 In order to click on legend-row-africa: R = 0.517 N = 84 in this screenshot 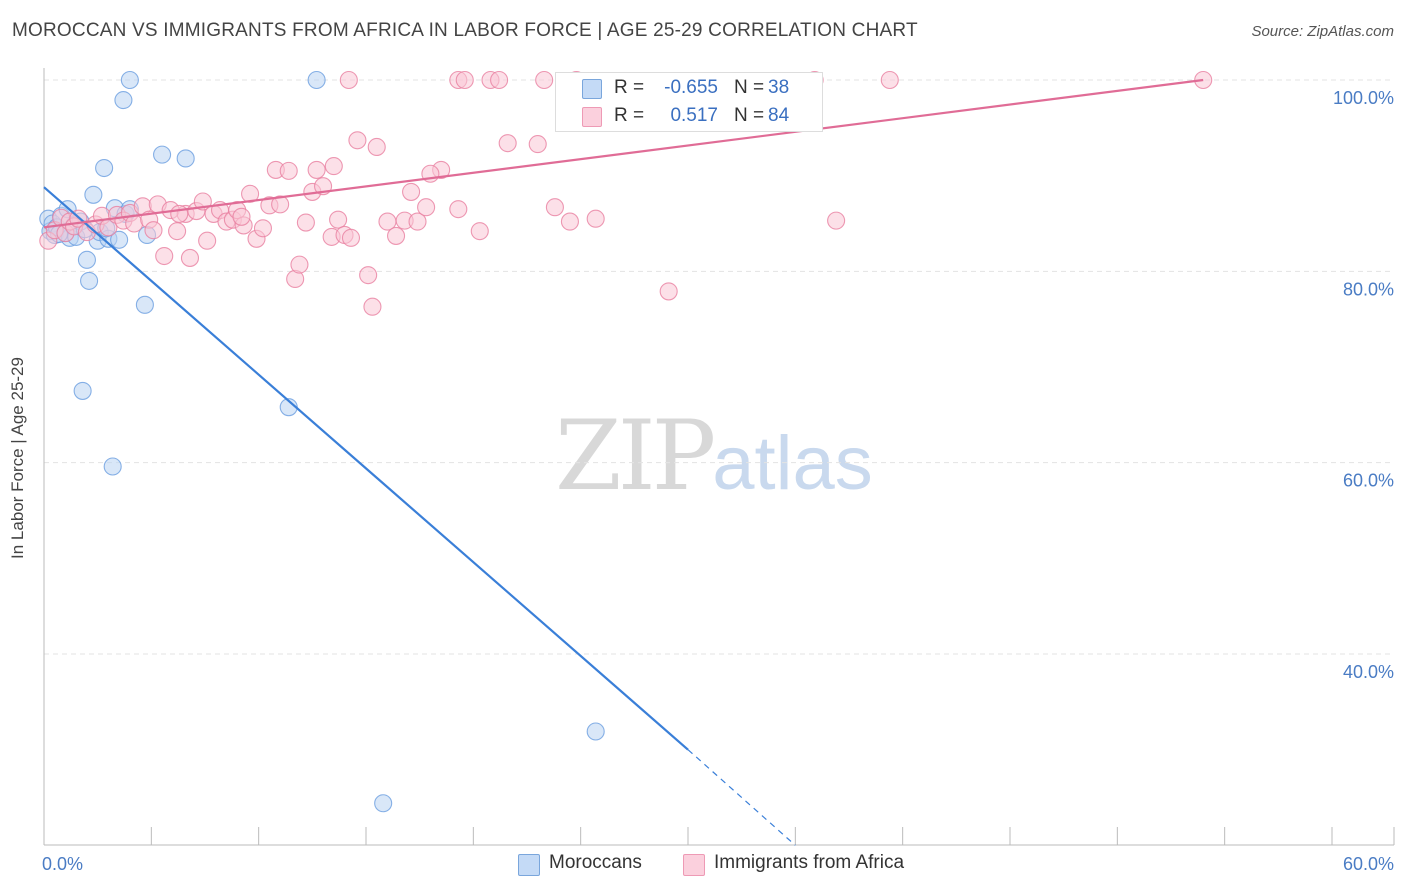, I will do `click(689, 116)`.